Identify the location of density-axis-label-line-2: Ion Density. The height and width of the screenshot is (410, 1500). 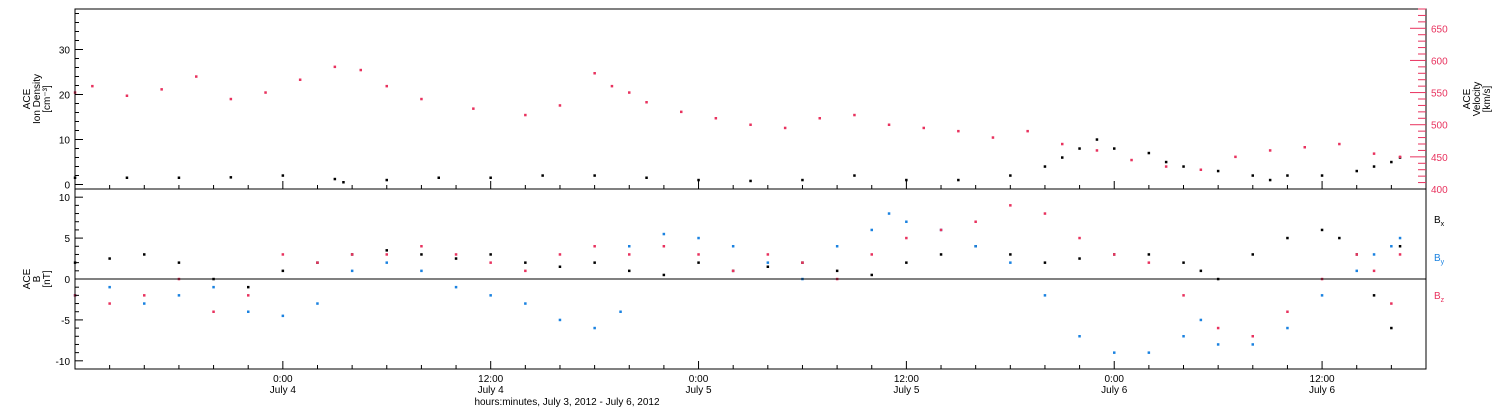
(37, 99).